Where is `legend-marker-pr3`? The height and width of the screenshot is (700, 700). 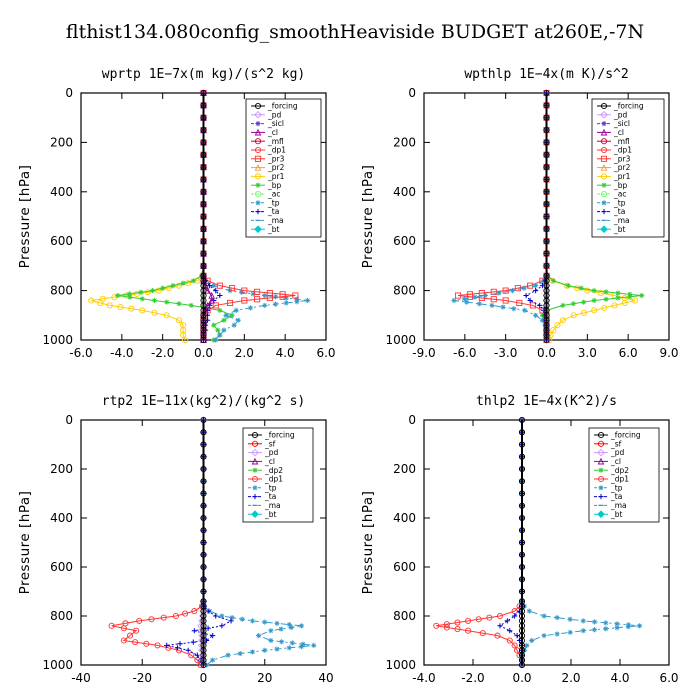 legend-marker-pr3 is located at coordinates (604, 158).